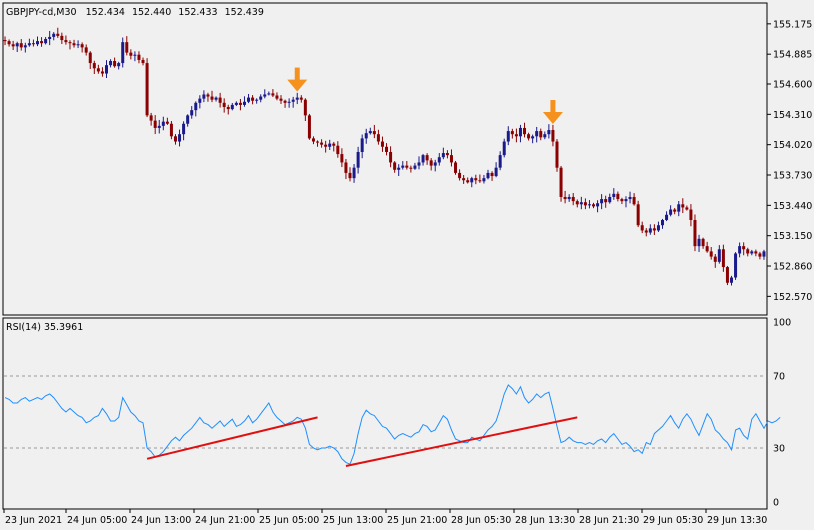 This screenshot has width=814, height=530. Describe the element at coordinates (97, 520) in the screenshot. I see `time-tick-label: 24 Jun 05:00` at that location.